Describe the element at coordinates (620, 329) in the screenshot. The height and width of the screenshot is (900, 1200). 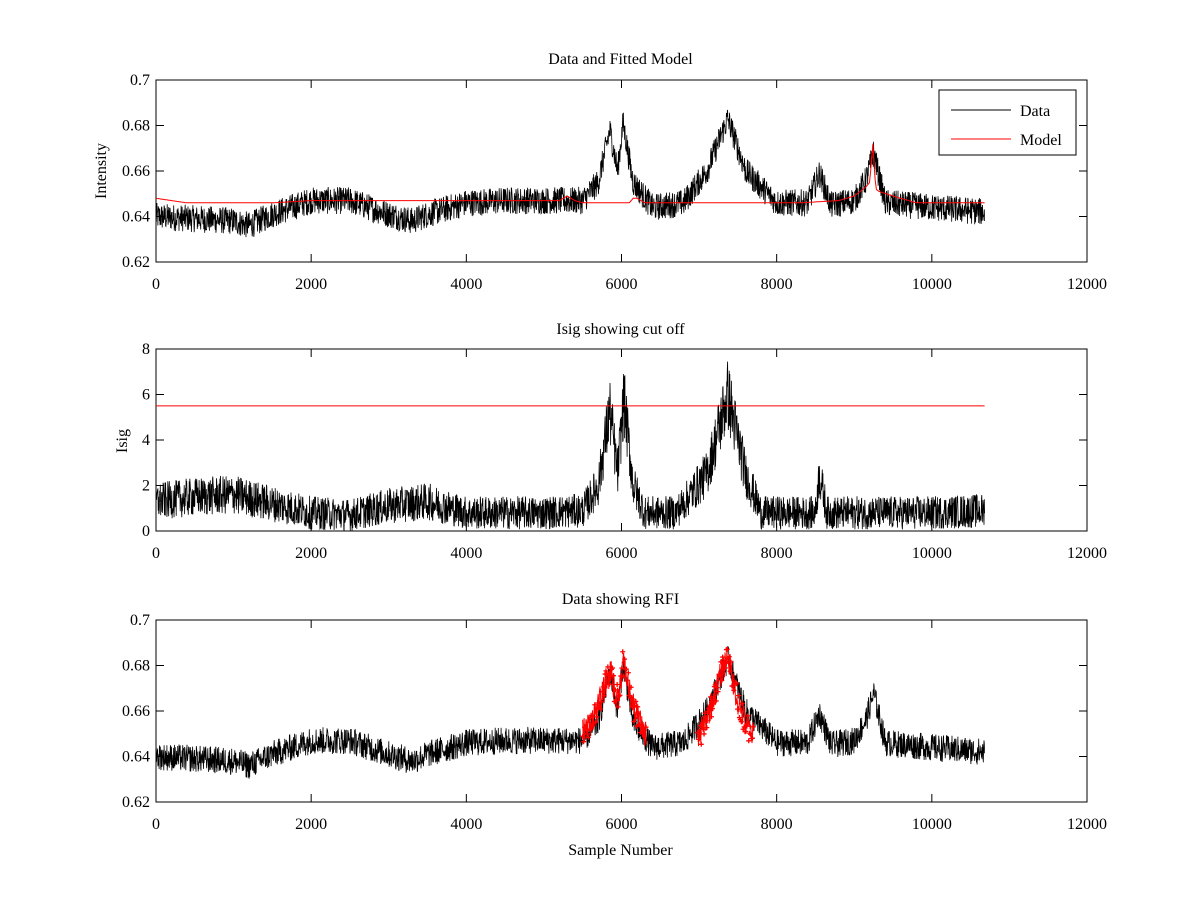
I see `panel-2-title: Isig showing cut off` at that location.